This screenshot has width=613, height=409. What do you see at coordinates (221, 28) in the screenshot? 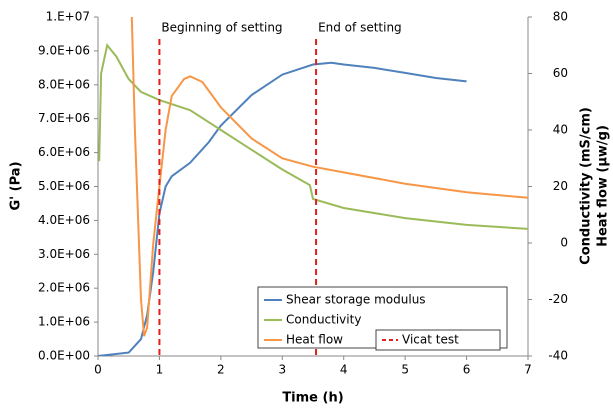
I see `annotation: Beginning of setting` at bounding box center [221, 28].